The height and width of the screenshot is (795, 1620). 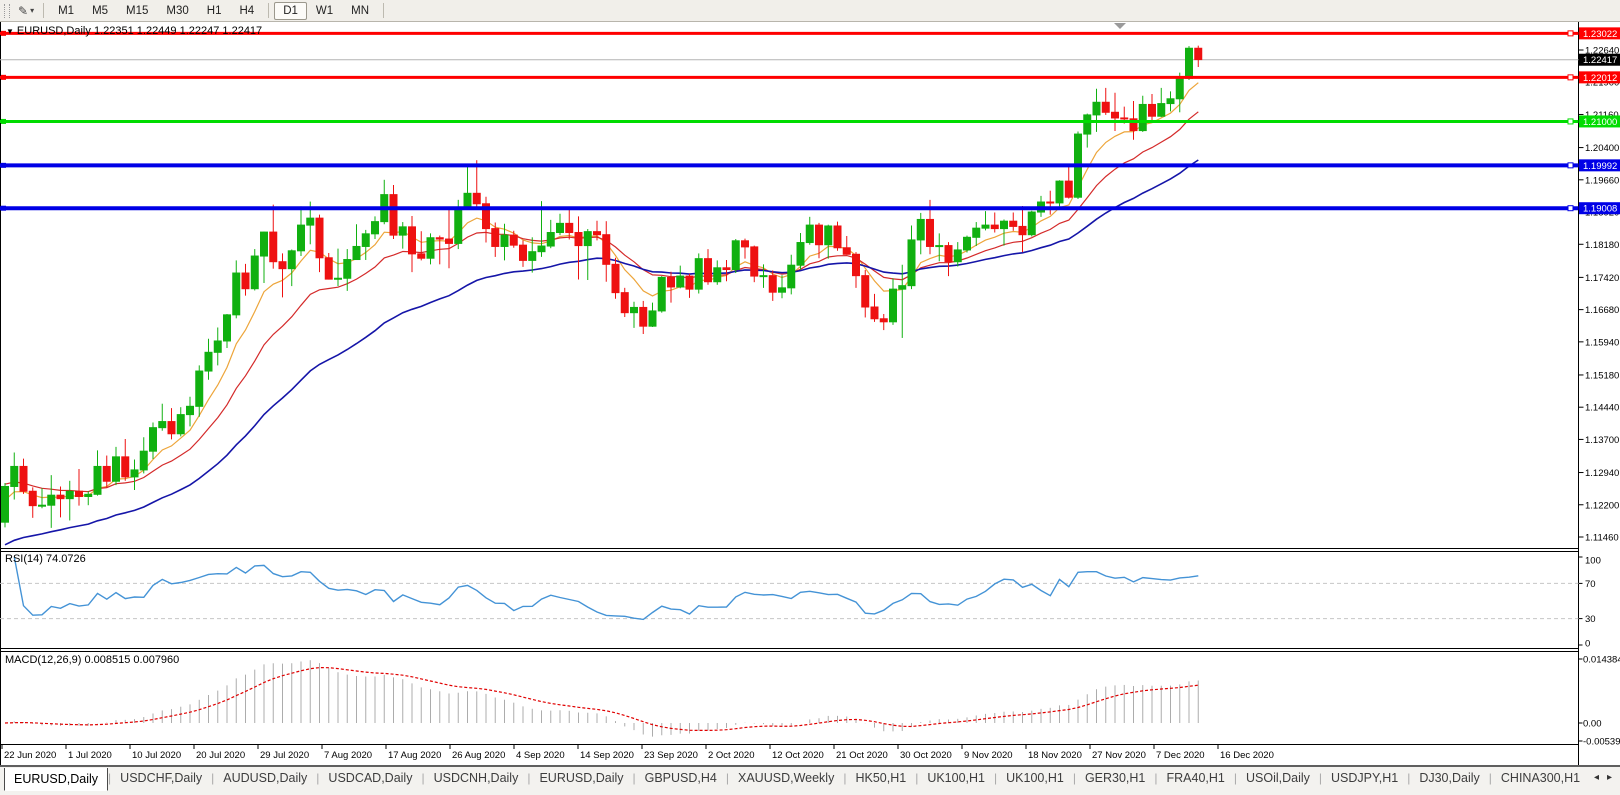 I want to click on tab-gbpusd-h4: GBPUSD,H4, so click(x=680, y=778).